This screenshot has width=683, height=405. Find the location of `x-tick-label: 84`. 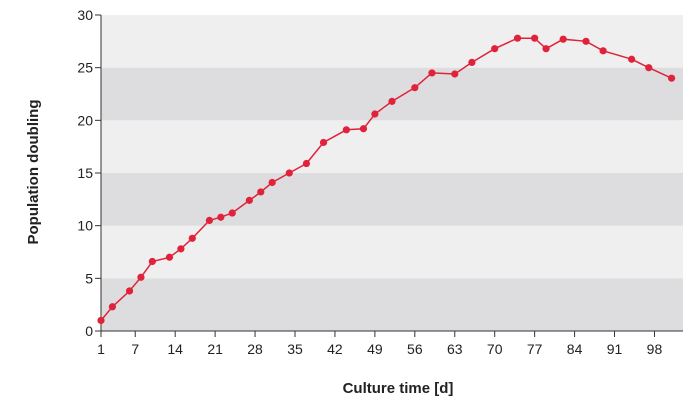

x-tick-label: 84 is located at coordinates (575, 349).